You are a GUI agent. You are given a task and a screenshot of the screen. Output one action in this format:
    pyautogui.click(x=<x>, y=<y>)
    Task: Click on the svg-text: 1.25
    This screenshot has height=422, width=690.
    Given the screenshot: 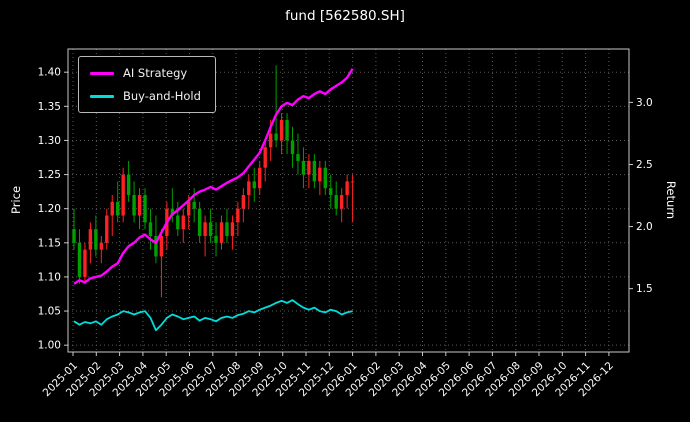 What is the action you would take?
    pyautogui.click(x=49, y=175)
    